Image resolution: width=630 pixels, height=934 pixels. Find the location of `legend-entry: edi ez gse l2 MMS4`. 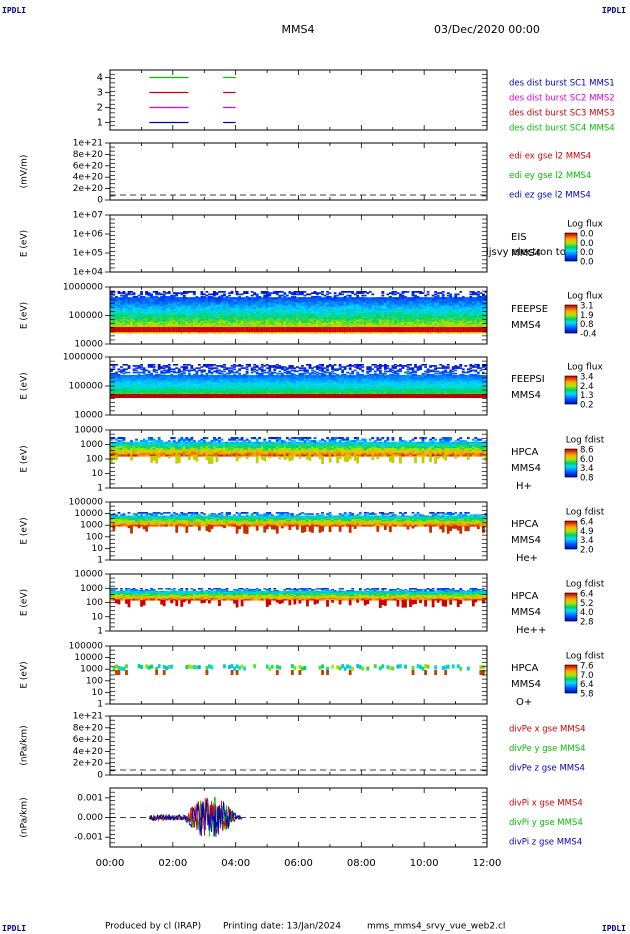

legend-entry: edi ez gse l2 MMS4 is located at coordinates (550, 196).